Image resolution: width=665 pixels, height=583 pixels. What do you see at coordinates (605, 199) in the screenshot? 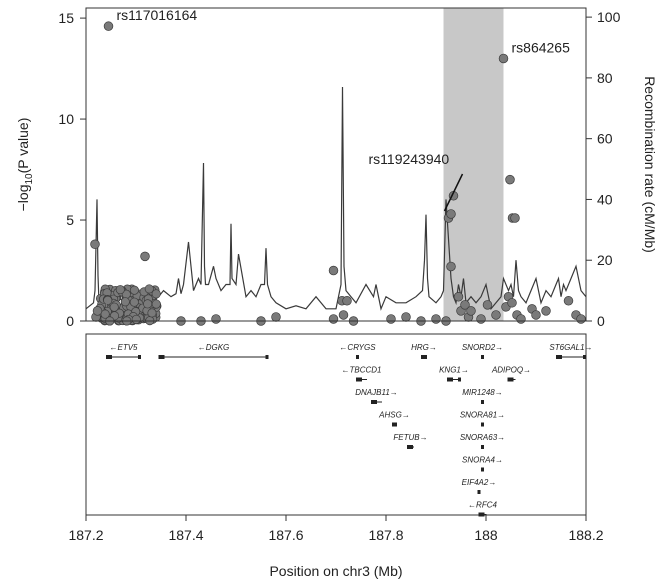
I see `y-right-tick-label: 40` at bounding box center [605, 199].